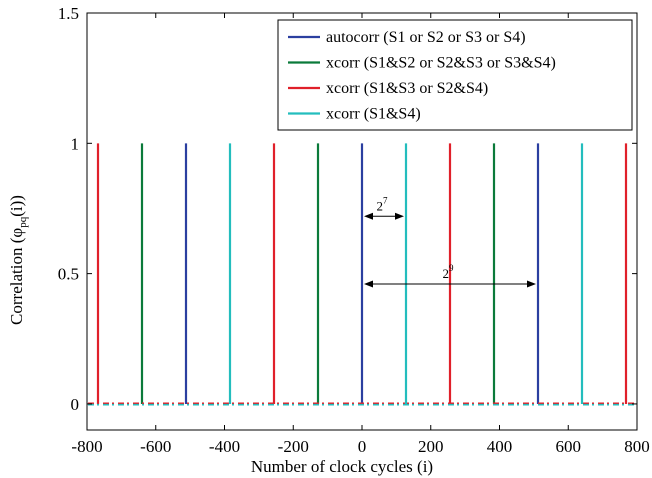 The image size is (652, 478). What do you see at coordinates (373, 114) in the screenshot?
I see `legend-label: xcorr (S1&S4)` at bounding box center [373, 114].